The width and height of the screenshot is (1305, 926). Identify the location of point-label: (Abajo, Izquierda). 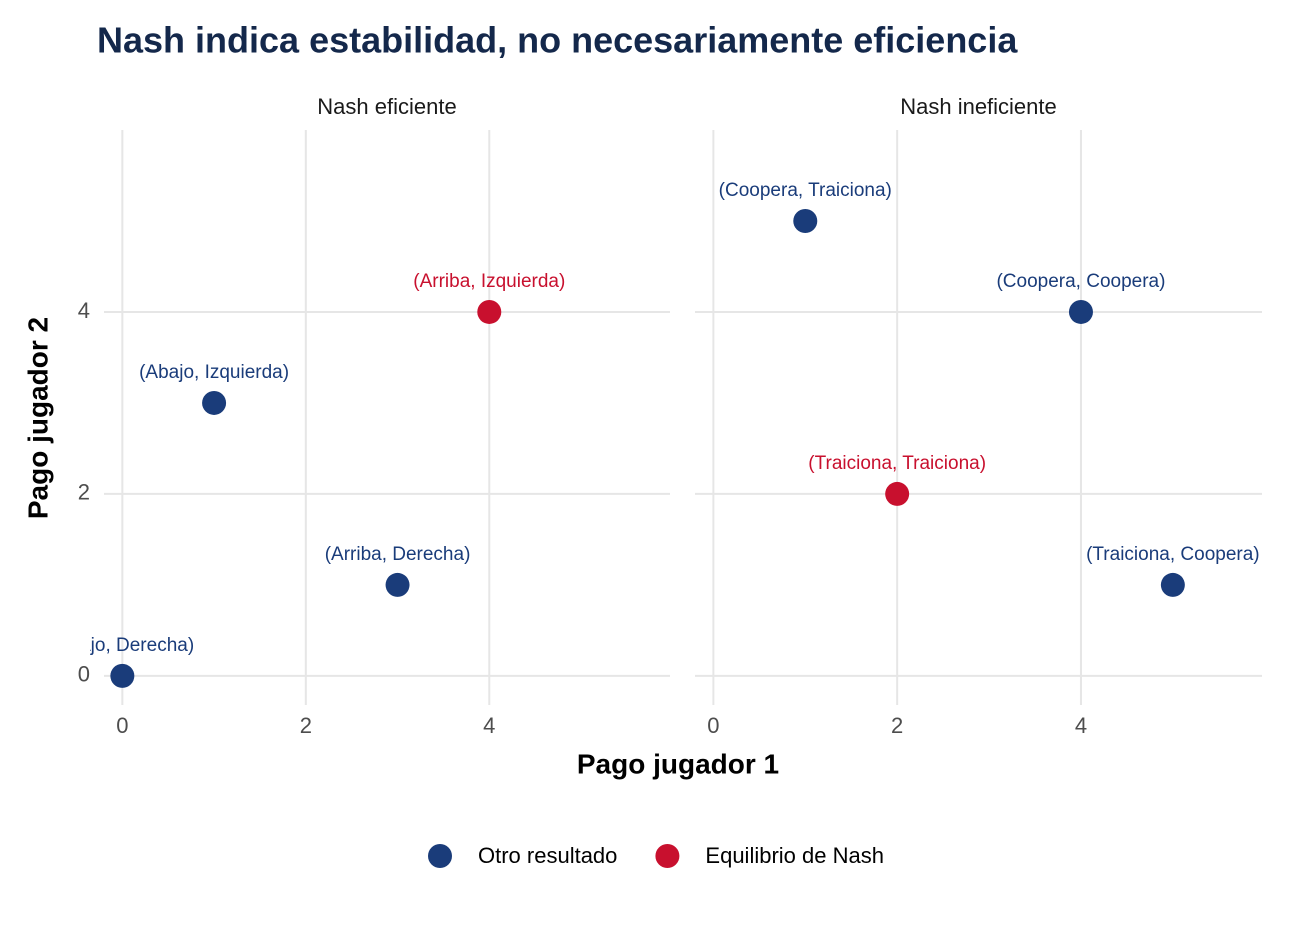
(214, 372).